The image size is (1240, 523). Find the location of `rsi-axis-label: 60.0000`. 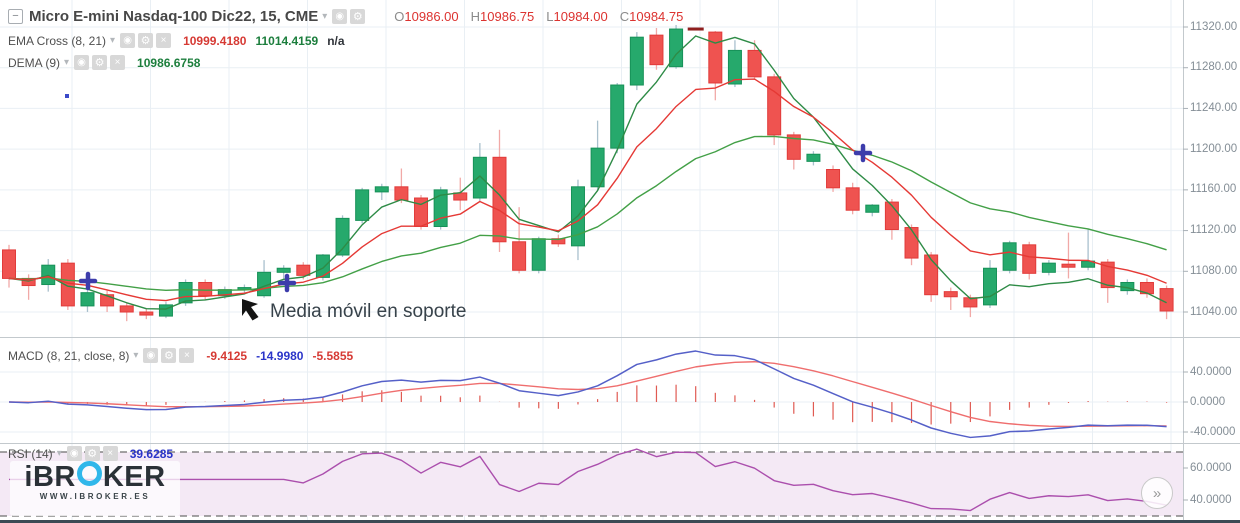

rsi-axis-label: 60.0000 is located at coordinates (1211, 467).